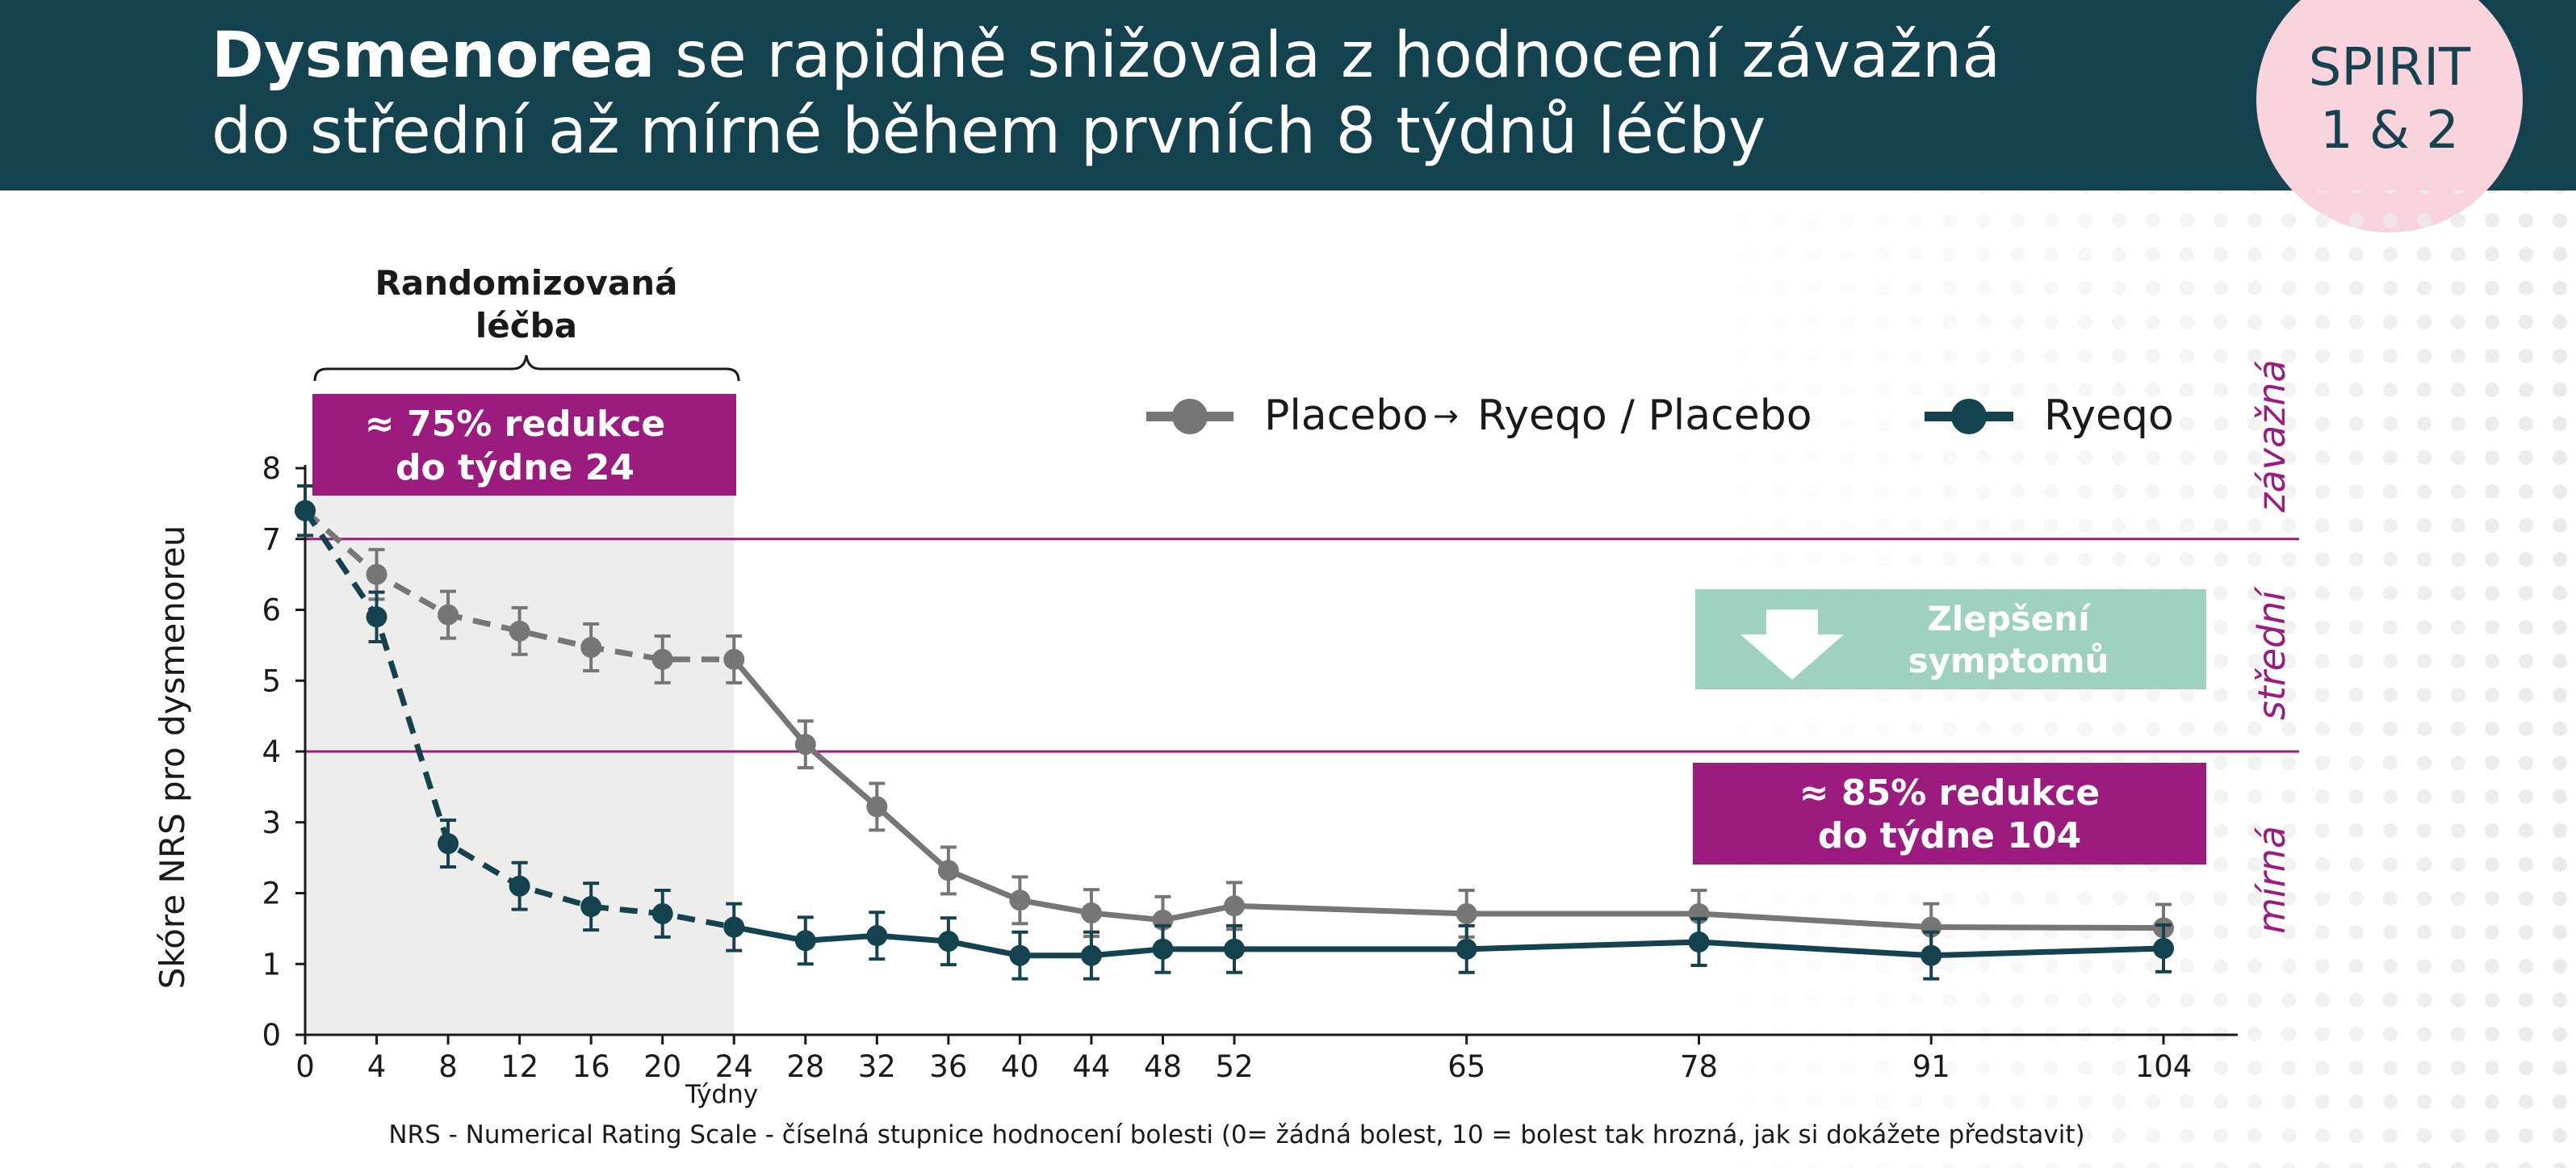 The height and width of the screenshot is (1168, 2576). What do you see at coordinates (1190, 417) in the screenshot?
I see `legend-placebo-marker` at bounding box center [1190, 417].